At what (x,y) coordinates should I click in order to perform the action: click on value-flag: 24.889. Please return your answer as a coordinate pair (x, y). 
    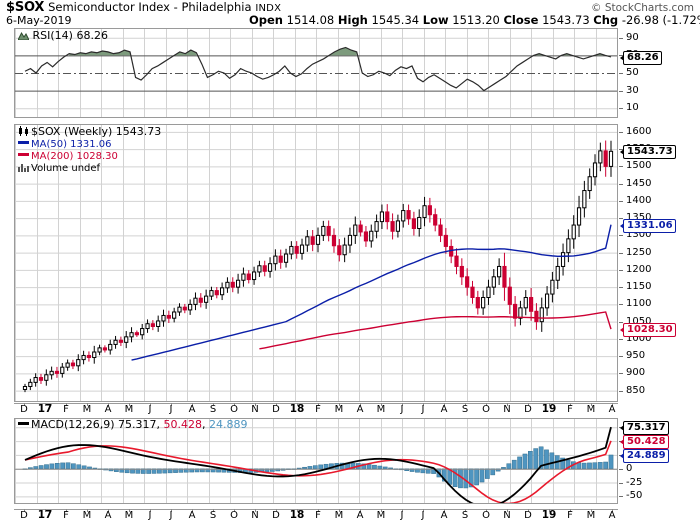
    Looking at the image, I should click on (644, 455).